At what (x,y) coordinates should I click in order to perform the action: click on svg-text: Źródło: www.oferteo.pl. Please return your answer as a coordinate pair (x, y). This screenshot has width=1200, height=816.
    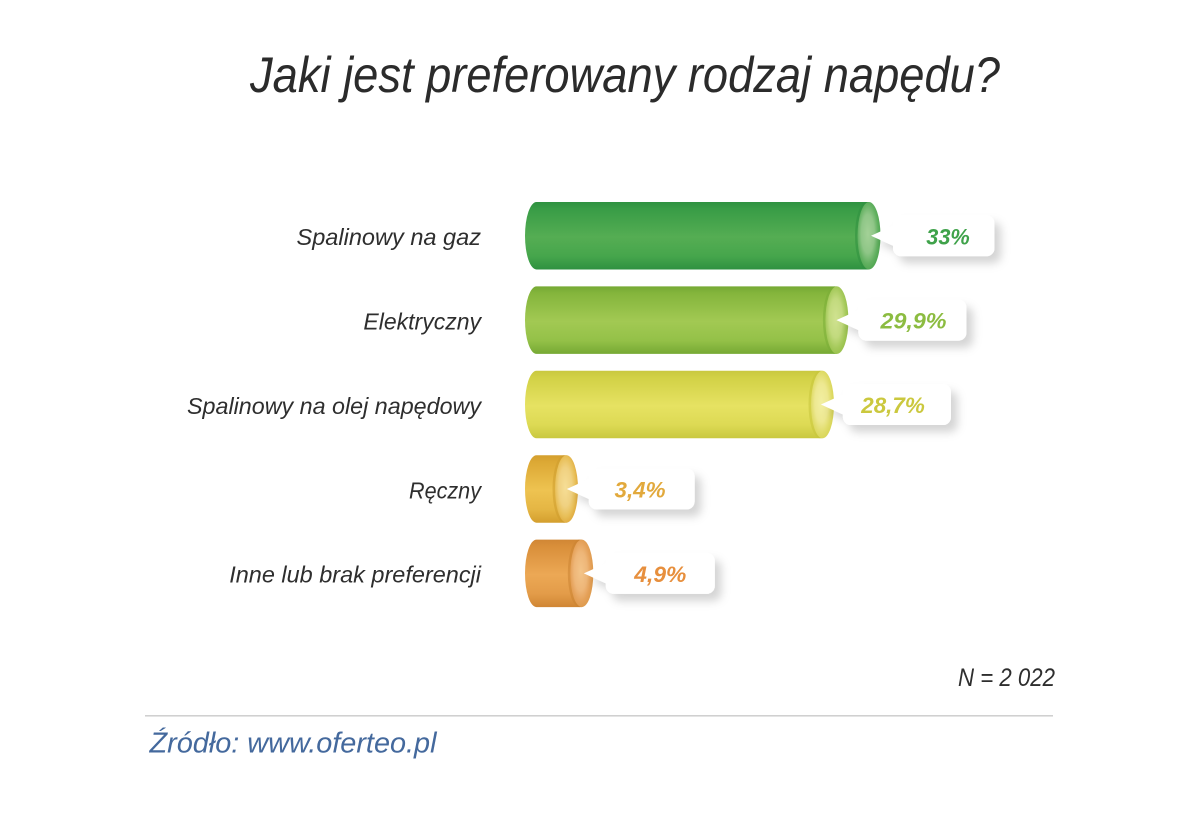
    Looking at the image, I should click on (292, 744).